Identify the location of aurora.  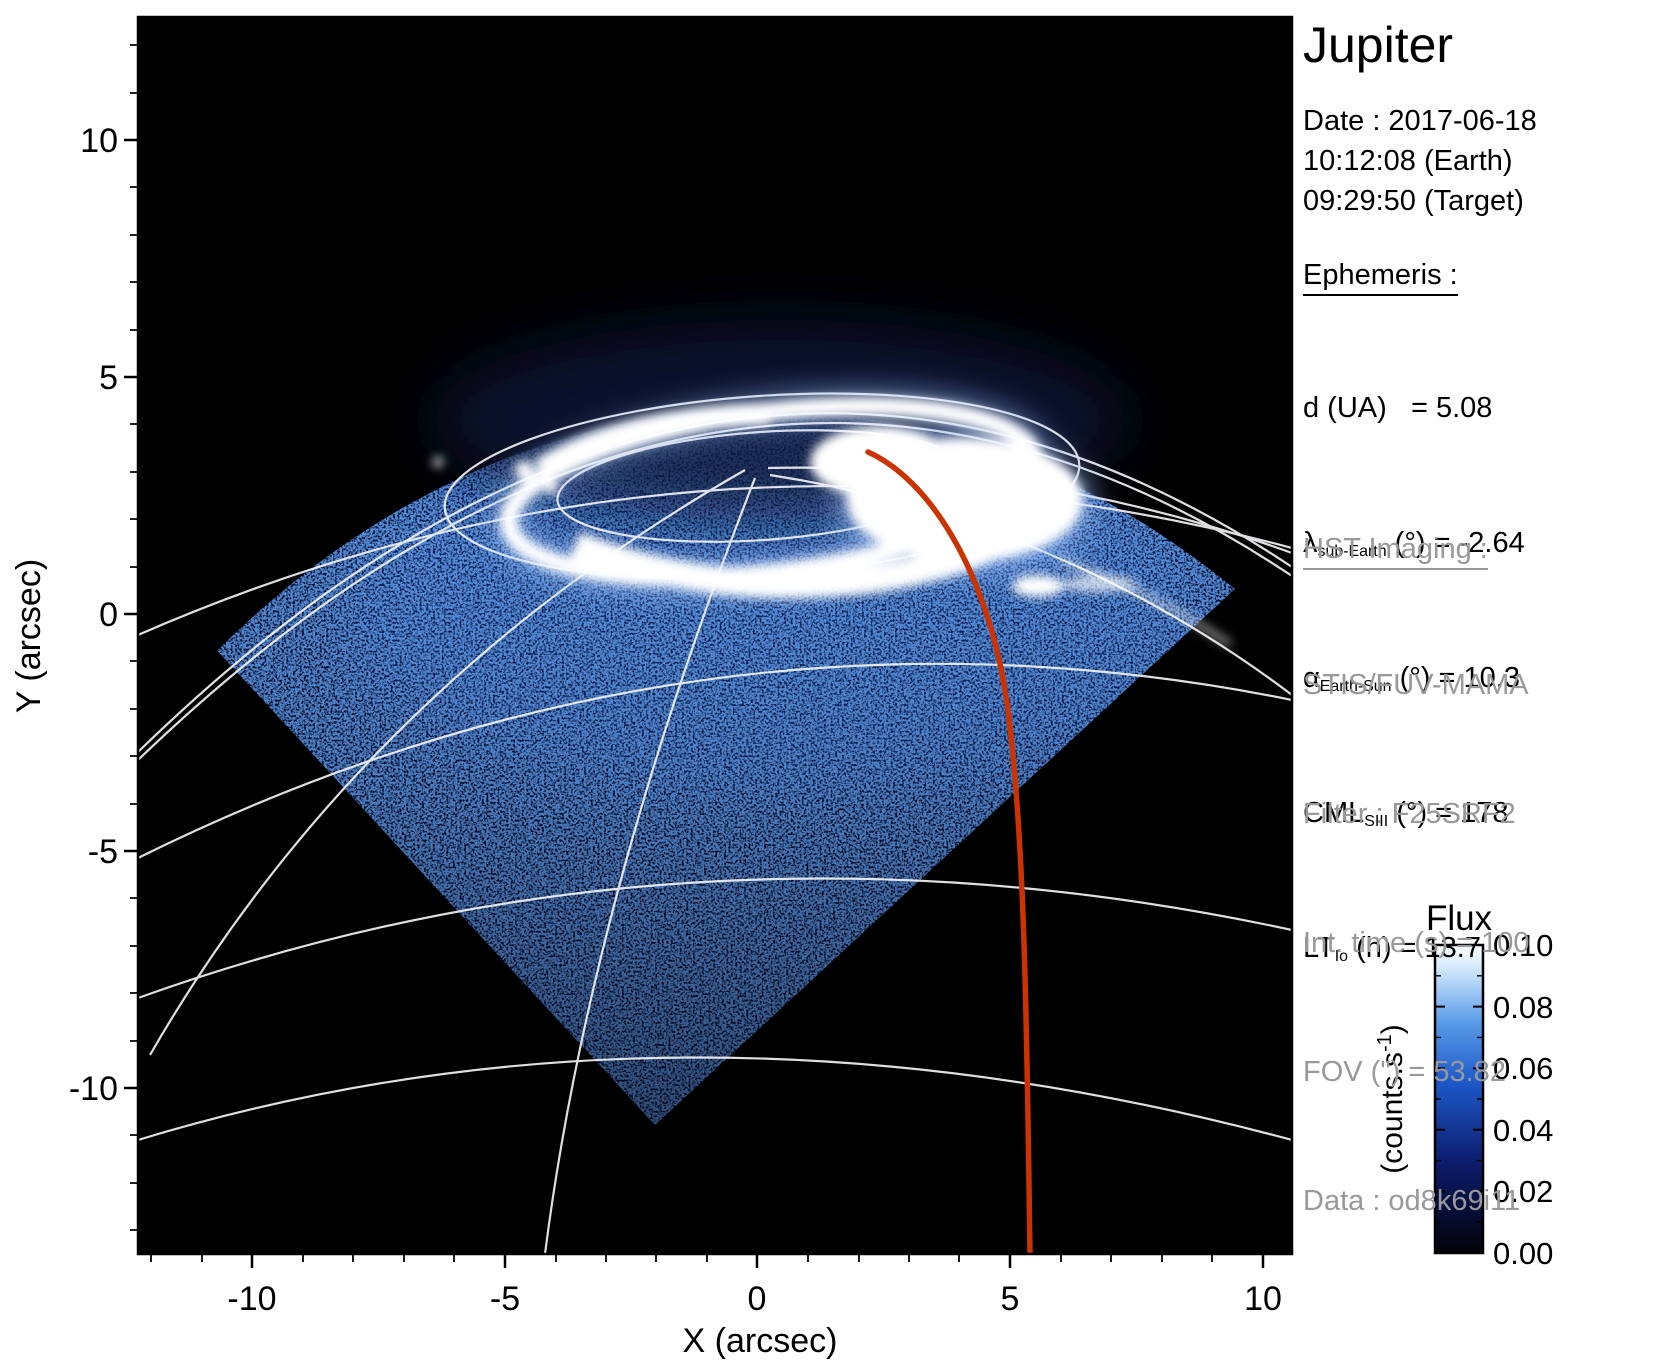
(833, 519).